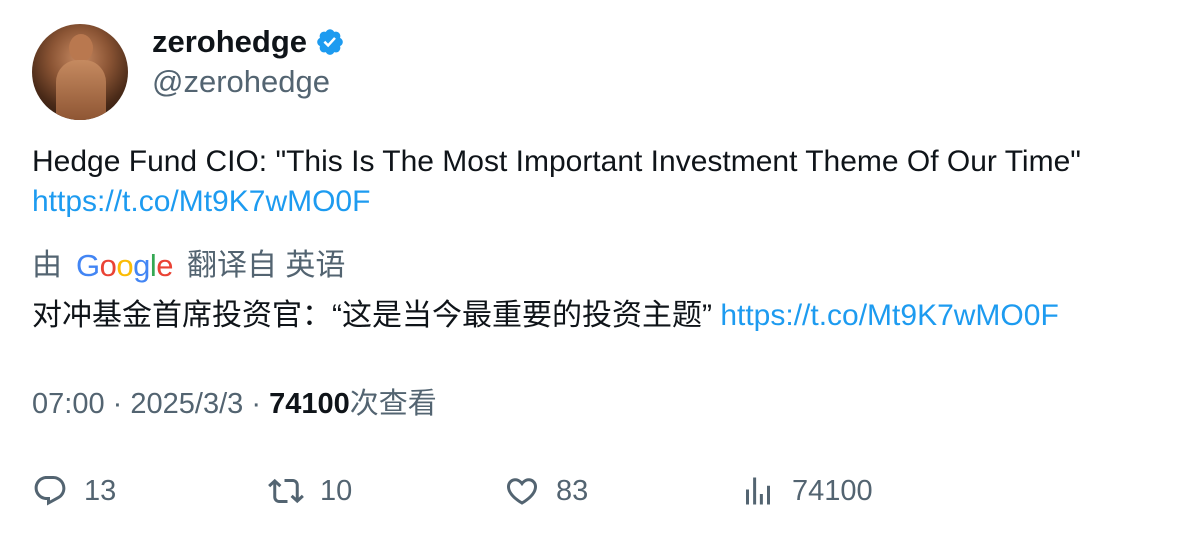 This screenshot has width=1196, height=538. I want to click on translation-attribution: 由 Google 翻译自 英语, so click(188, 266).